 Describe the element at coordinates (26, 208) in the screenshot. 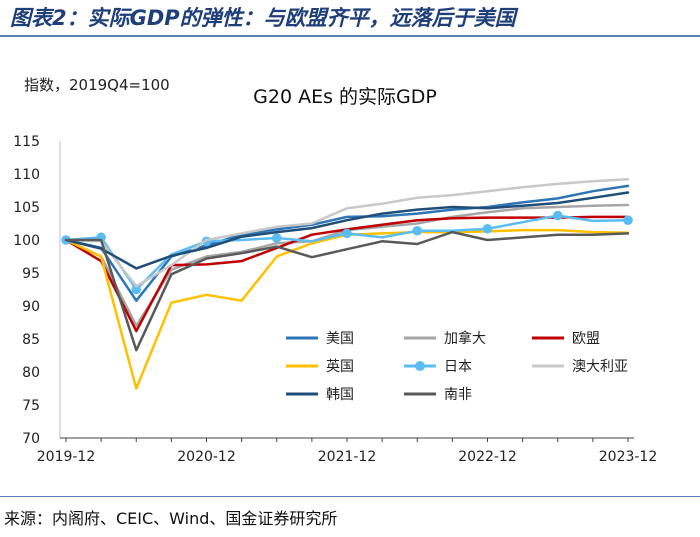

I see `y-tick-label: 105` at that location.